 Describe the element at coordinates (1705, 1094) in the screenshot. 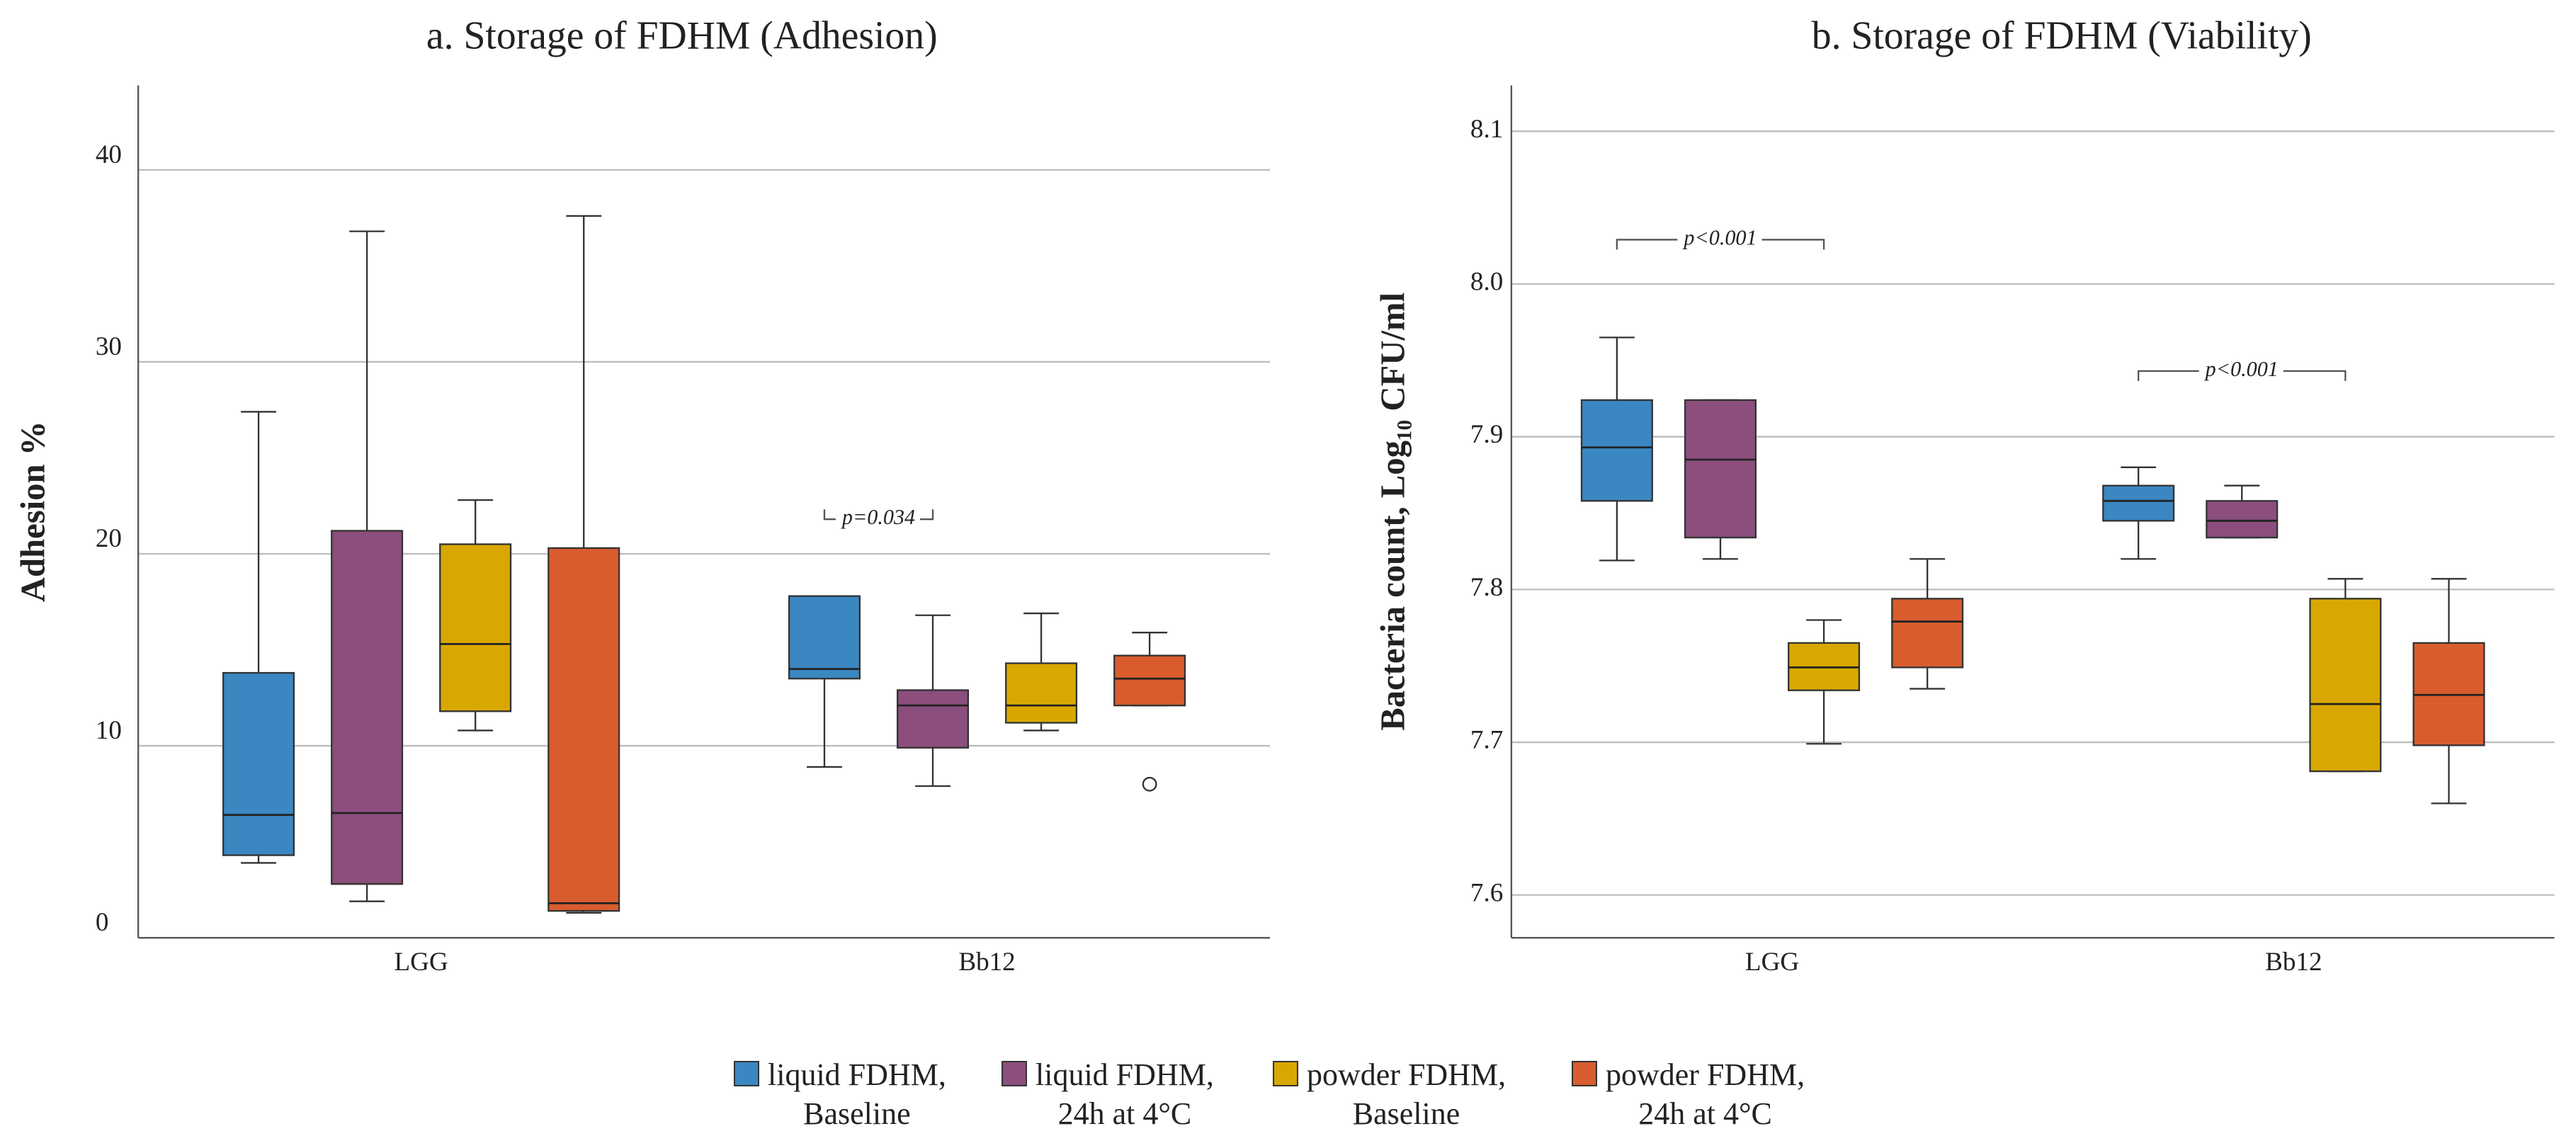

I see `legend-label: powder FDHM, 24h at 4°C` at that location.